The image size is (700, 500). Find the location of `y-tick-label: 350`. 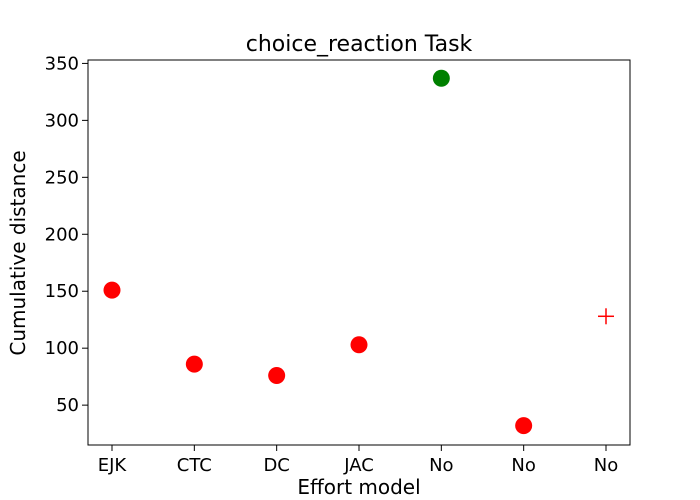

y-tick-label: 350 is located at coordinates (62, 63).